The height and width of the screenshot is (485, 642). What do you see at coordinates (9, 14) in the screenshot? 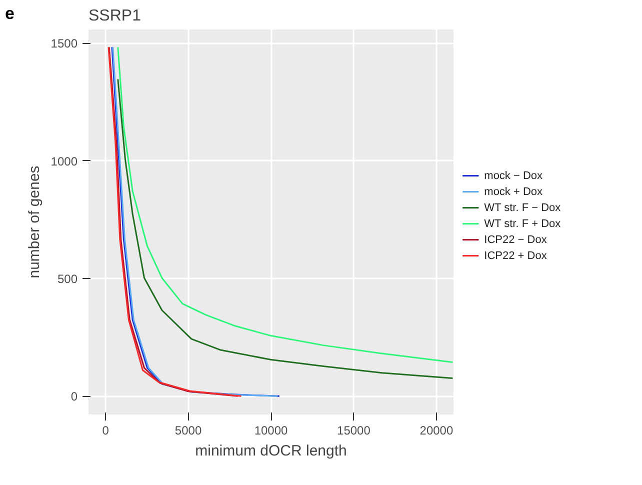
I see `text: e` at bounding box center [9, 14].